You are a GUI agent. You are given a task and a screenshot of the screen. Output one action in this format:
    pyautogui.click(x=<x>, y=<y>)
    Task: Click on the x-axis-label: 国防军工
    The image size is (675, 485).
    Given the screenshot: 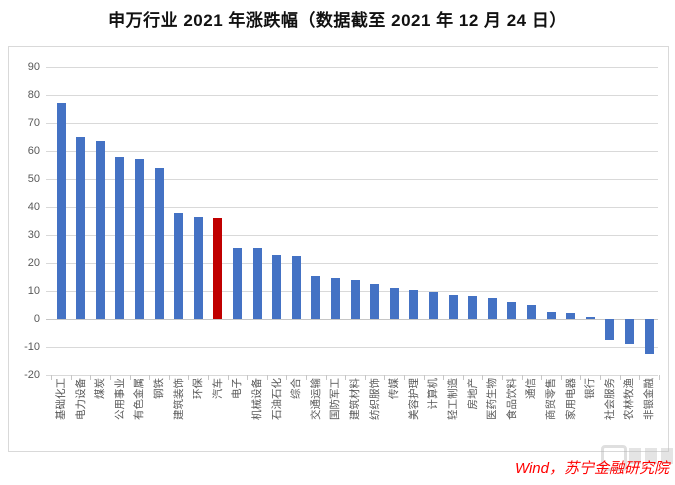 What is the action you would take?
    pyautogui.click(x=335, y=399)
    